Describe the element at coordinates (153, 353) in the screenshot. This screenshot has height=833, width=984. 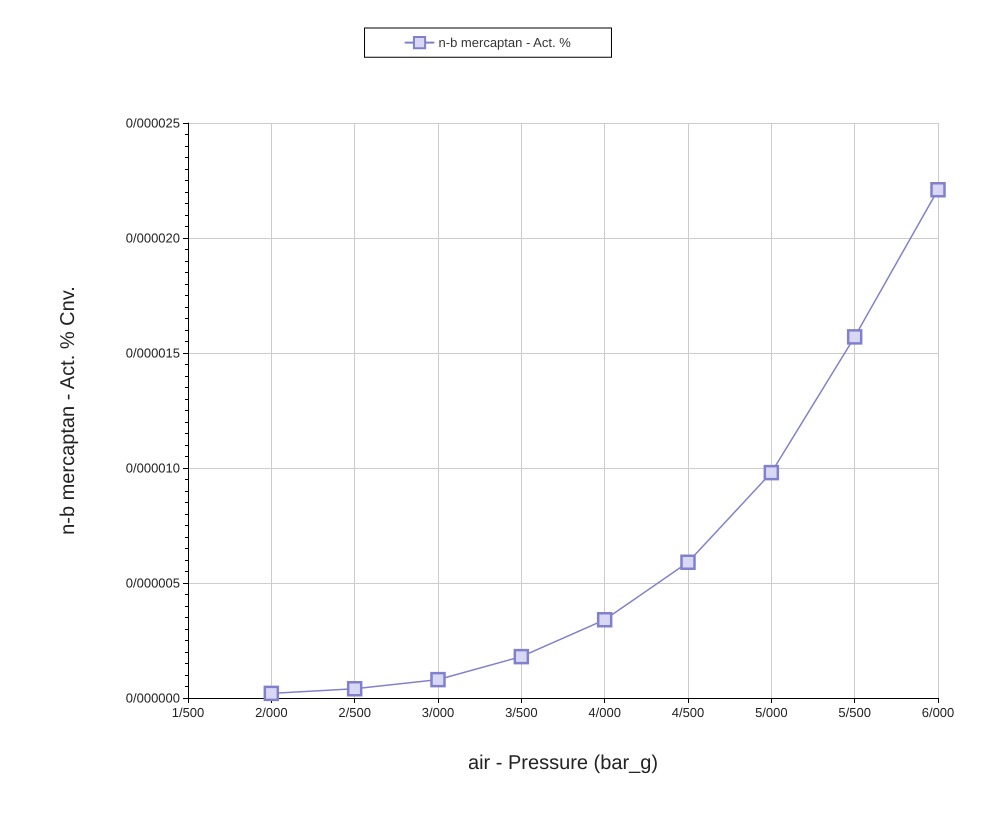
I see `y-tick-label: 0/000015` at that location.